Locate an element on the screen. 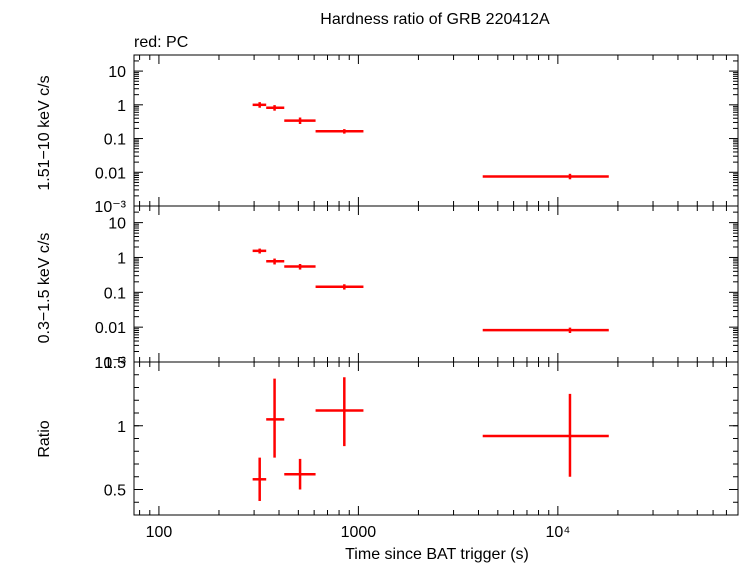 This screenshot has width=742, height=566. panel-middle-ylabel: 0.3−1.5 keV c/s is located at coordinates (44, 288).